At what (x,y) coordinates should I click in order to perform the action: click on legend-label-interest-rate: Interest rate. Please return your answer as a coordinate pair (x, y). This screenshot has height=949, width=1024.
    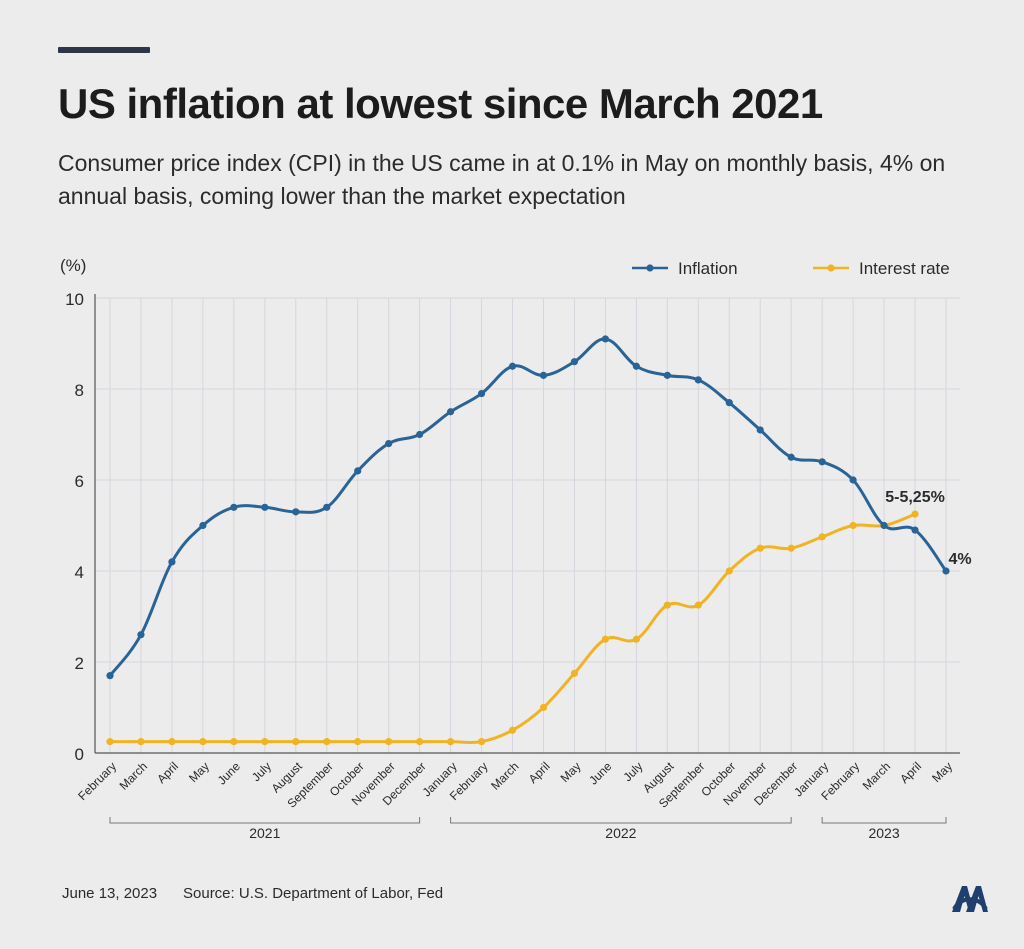
    Looking at the image, I should click on (904, 268).